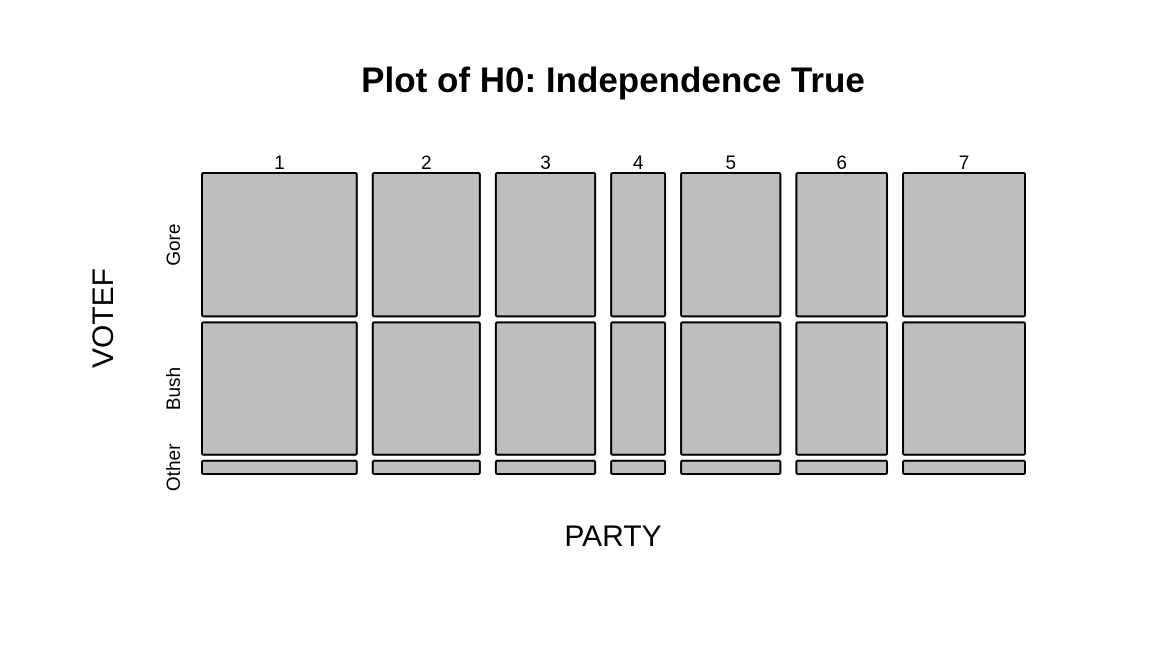 The image size is (1152, 672). What do you see at coordinates (638, 245) in the screenshot?
I see `tile-4-gore` at bounding box center [638, 245].